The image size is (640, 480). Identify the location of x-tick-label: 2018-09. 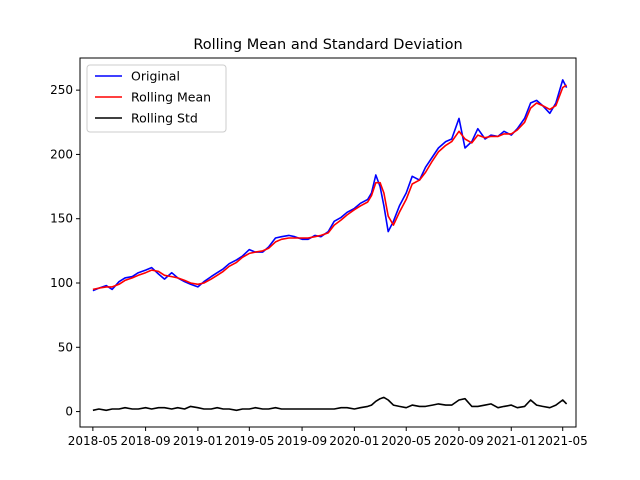
(146, 441).